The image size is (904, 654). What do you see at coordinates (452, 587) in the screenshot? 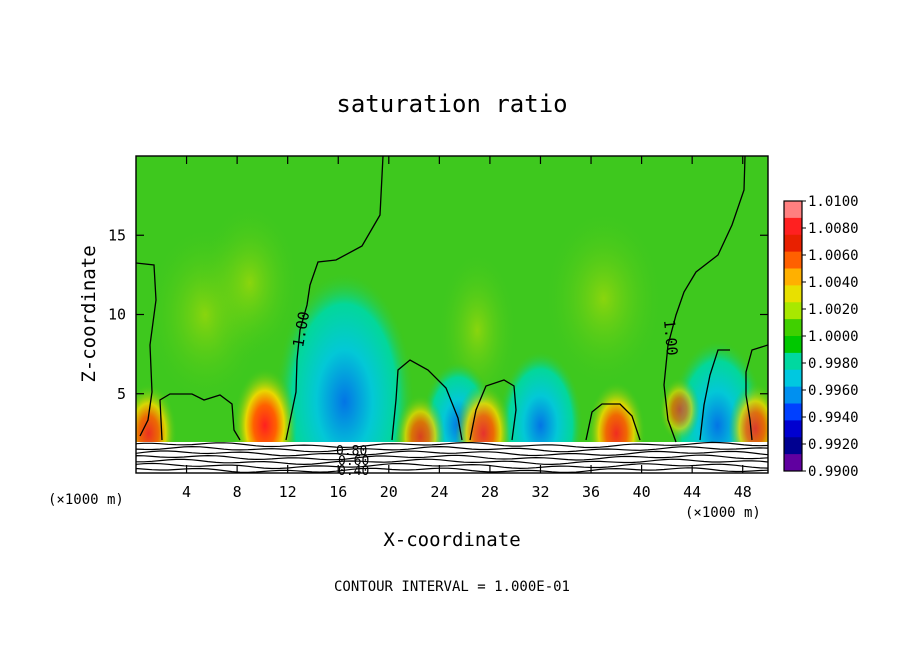
I see `contour-interval-note: CONTOUR INTERVAL = 1.000E-01` at bounding box center [452, 587].